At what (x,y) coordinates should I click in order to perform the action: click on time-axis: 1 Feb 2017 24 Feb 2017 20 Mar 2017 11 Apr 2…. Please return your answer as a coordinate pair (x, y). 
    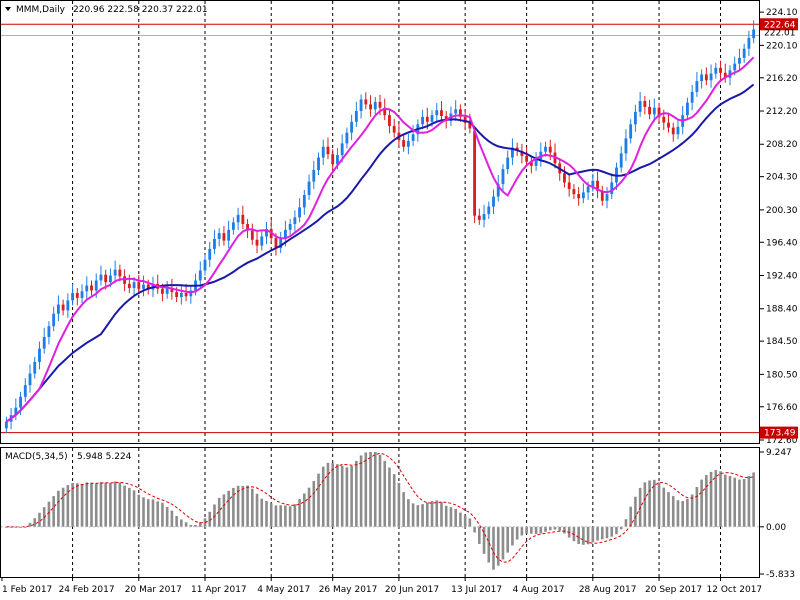
    Looking at the image, I should click on (381, 586).